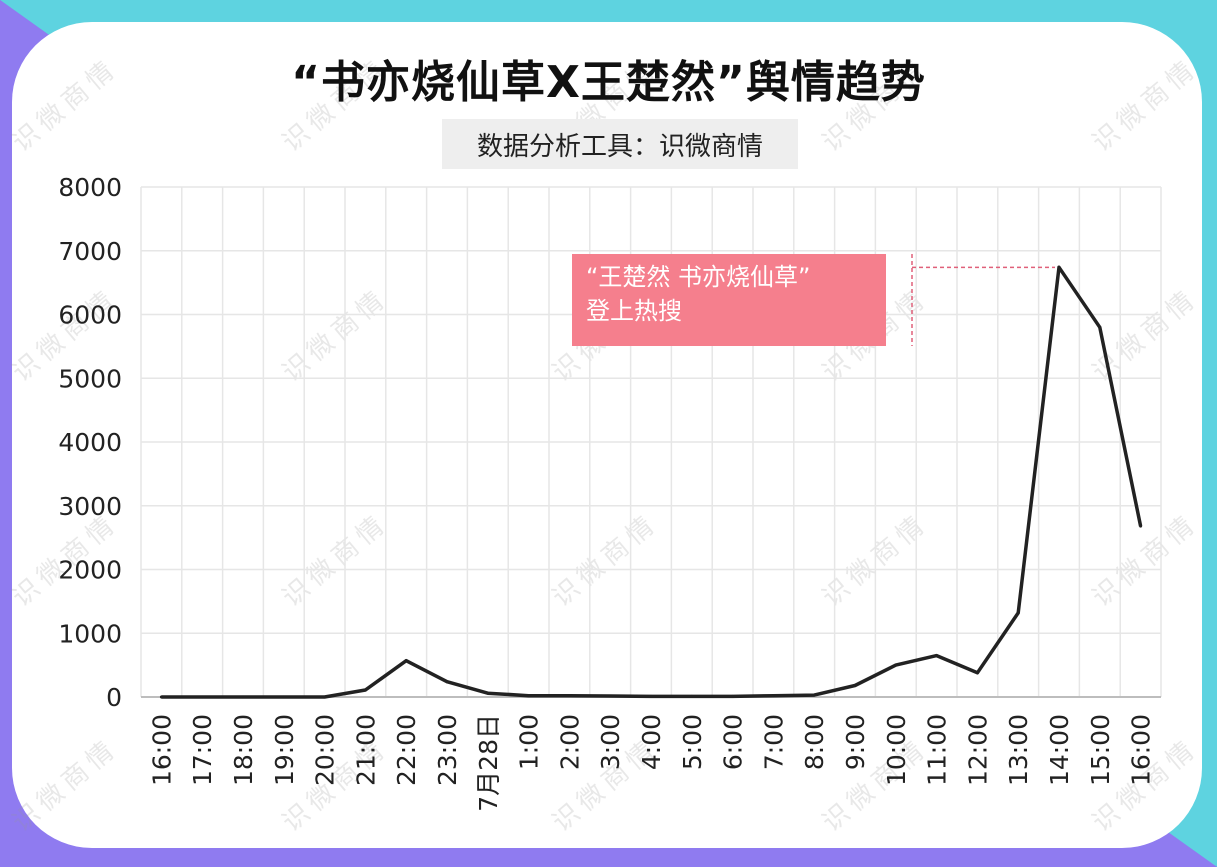 Image resolution: width=1217 pixels, height=867 pixels. I want to click on x-tick-label: 18:00, so click(243, 750).